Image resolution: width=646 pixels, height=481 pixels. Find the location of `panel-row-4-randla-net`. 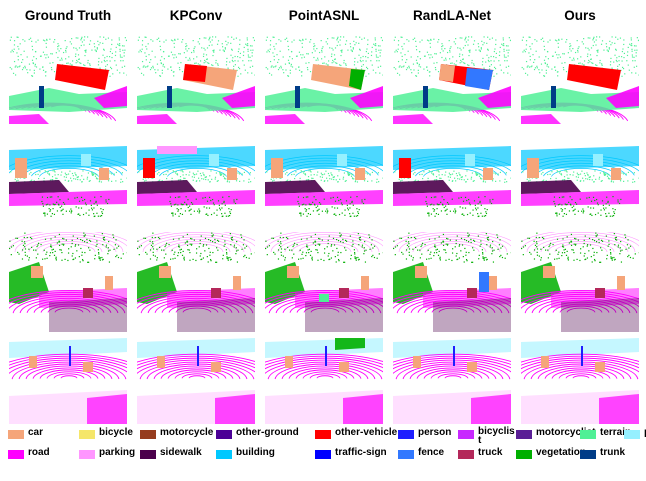

panel-row-4-randla-net is located at coordinates (452, 381).